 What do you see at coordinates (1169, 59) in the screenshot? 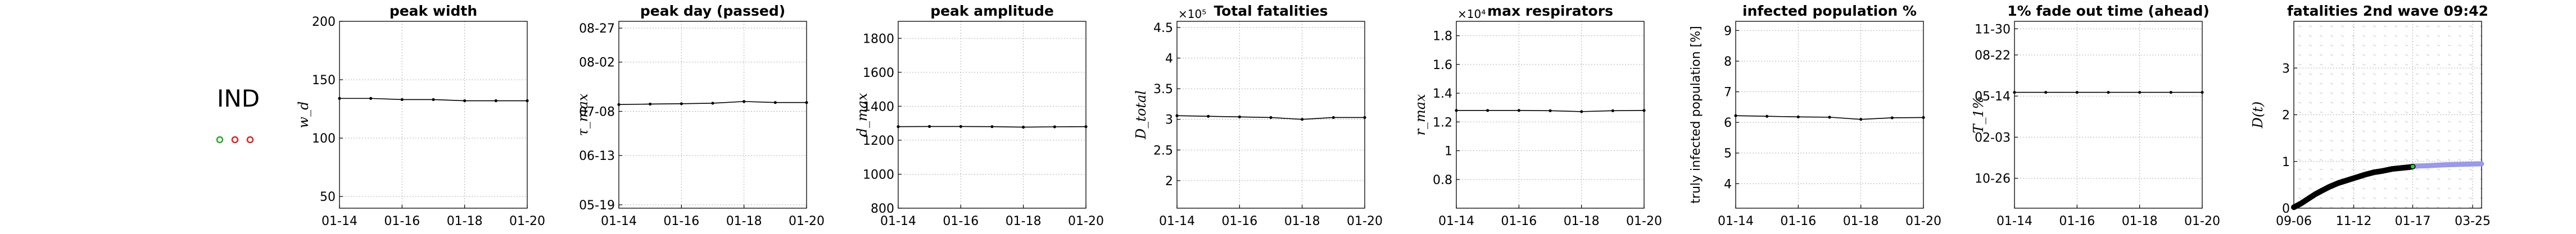
I see `y-tick-label: 4` at bounding box center [1169, 59].